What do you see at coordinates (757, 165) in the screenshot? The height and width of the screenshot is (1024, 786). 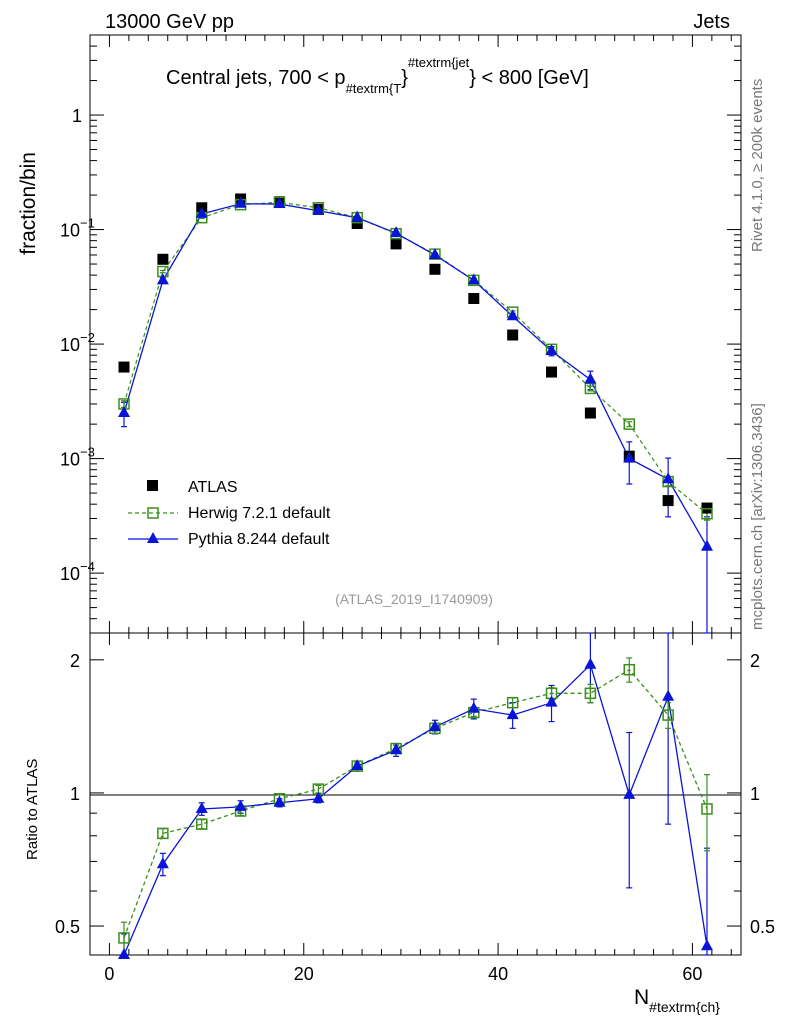 I see `side-label-top: Rivet 4.1.0, ≥ 200k events` at bounding box center [757, 165].